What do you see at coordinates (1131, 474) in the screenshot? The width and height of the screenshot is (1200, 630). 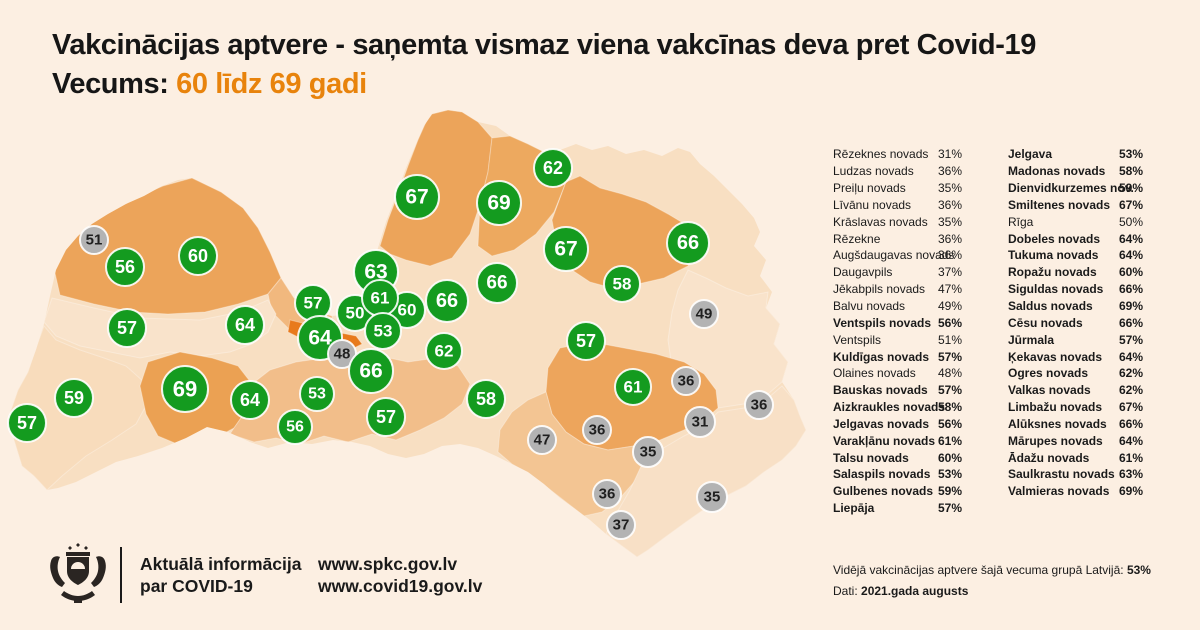 I see `region-pct: 63%` at bounding box center [1131, 474].